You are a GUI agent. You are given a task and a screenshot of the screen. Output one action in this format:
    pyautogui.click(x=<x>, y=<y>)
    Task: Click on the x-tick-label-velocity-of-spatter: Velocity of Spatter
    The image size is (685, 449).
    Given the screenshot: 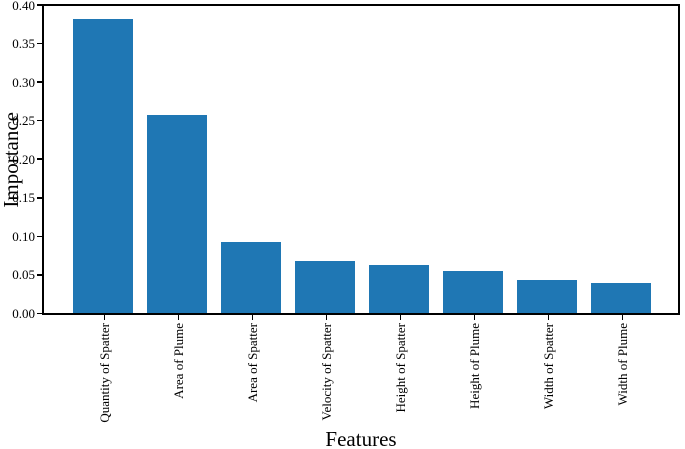 What is the action you would take?
    pyautogui.click(x=326, y=372)
    